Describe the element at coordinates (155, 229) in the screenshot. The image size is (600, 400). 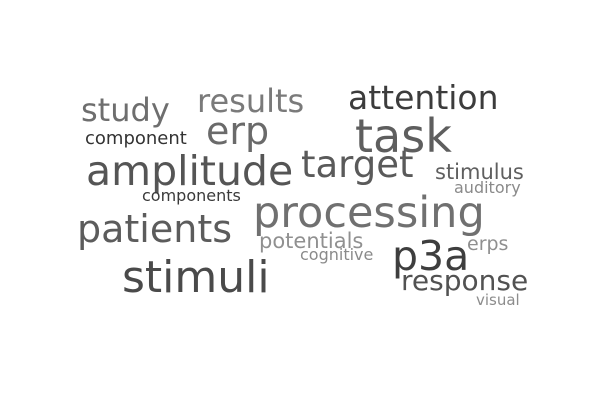
I see `word-patients: patients` at that location.